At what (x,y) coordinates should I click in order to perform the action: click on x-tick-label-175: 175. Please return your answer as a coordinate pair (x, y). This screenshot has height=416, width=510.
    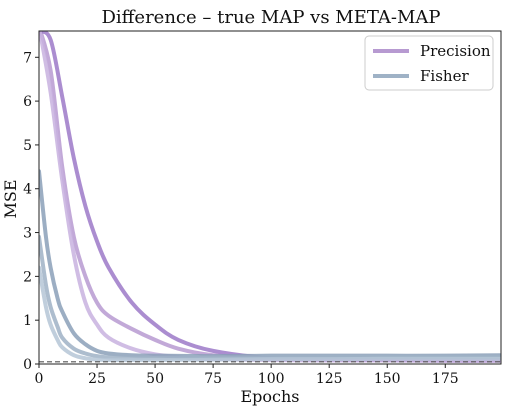
    Looking at the image, I should click on (445, 379).